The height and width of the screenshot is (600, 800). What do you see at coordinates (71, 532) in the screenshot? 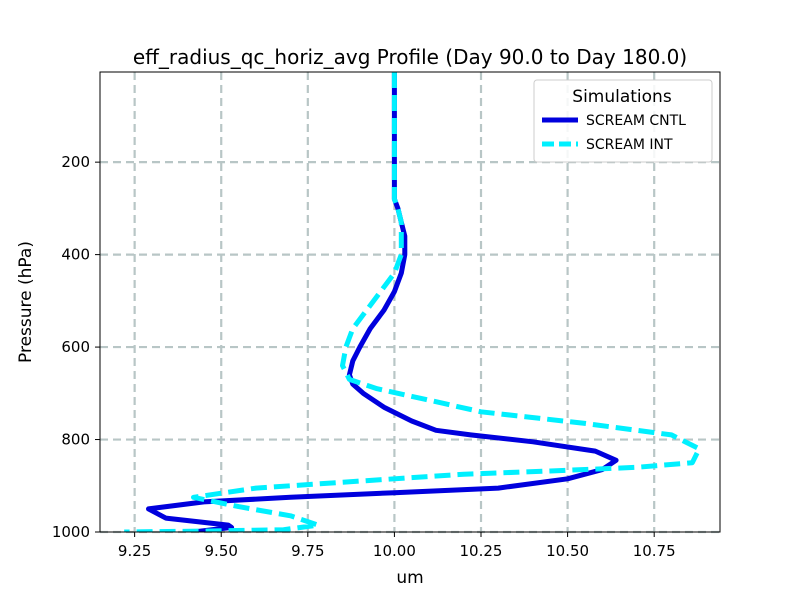
I see `y-tick-label: 1000` at bounding box center [71, 532].